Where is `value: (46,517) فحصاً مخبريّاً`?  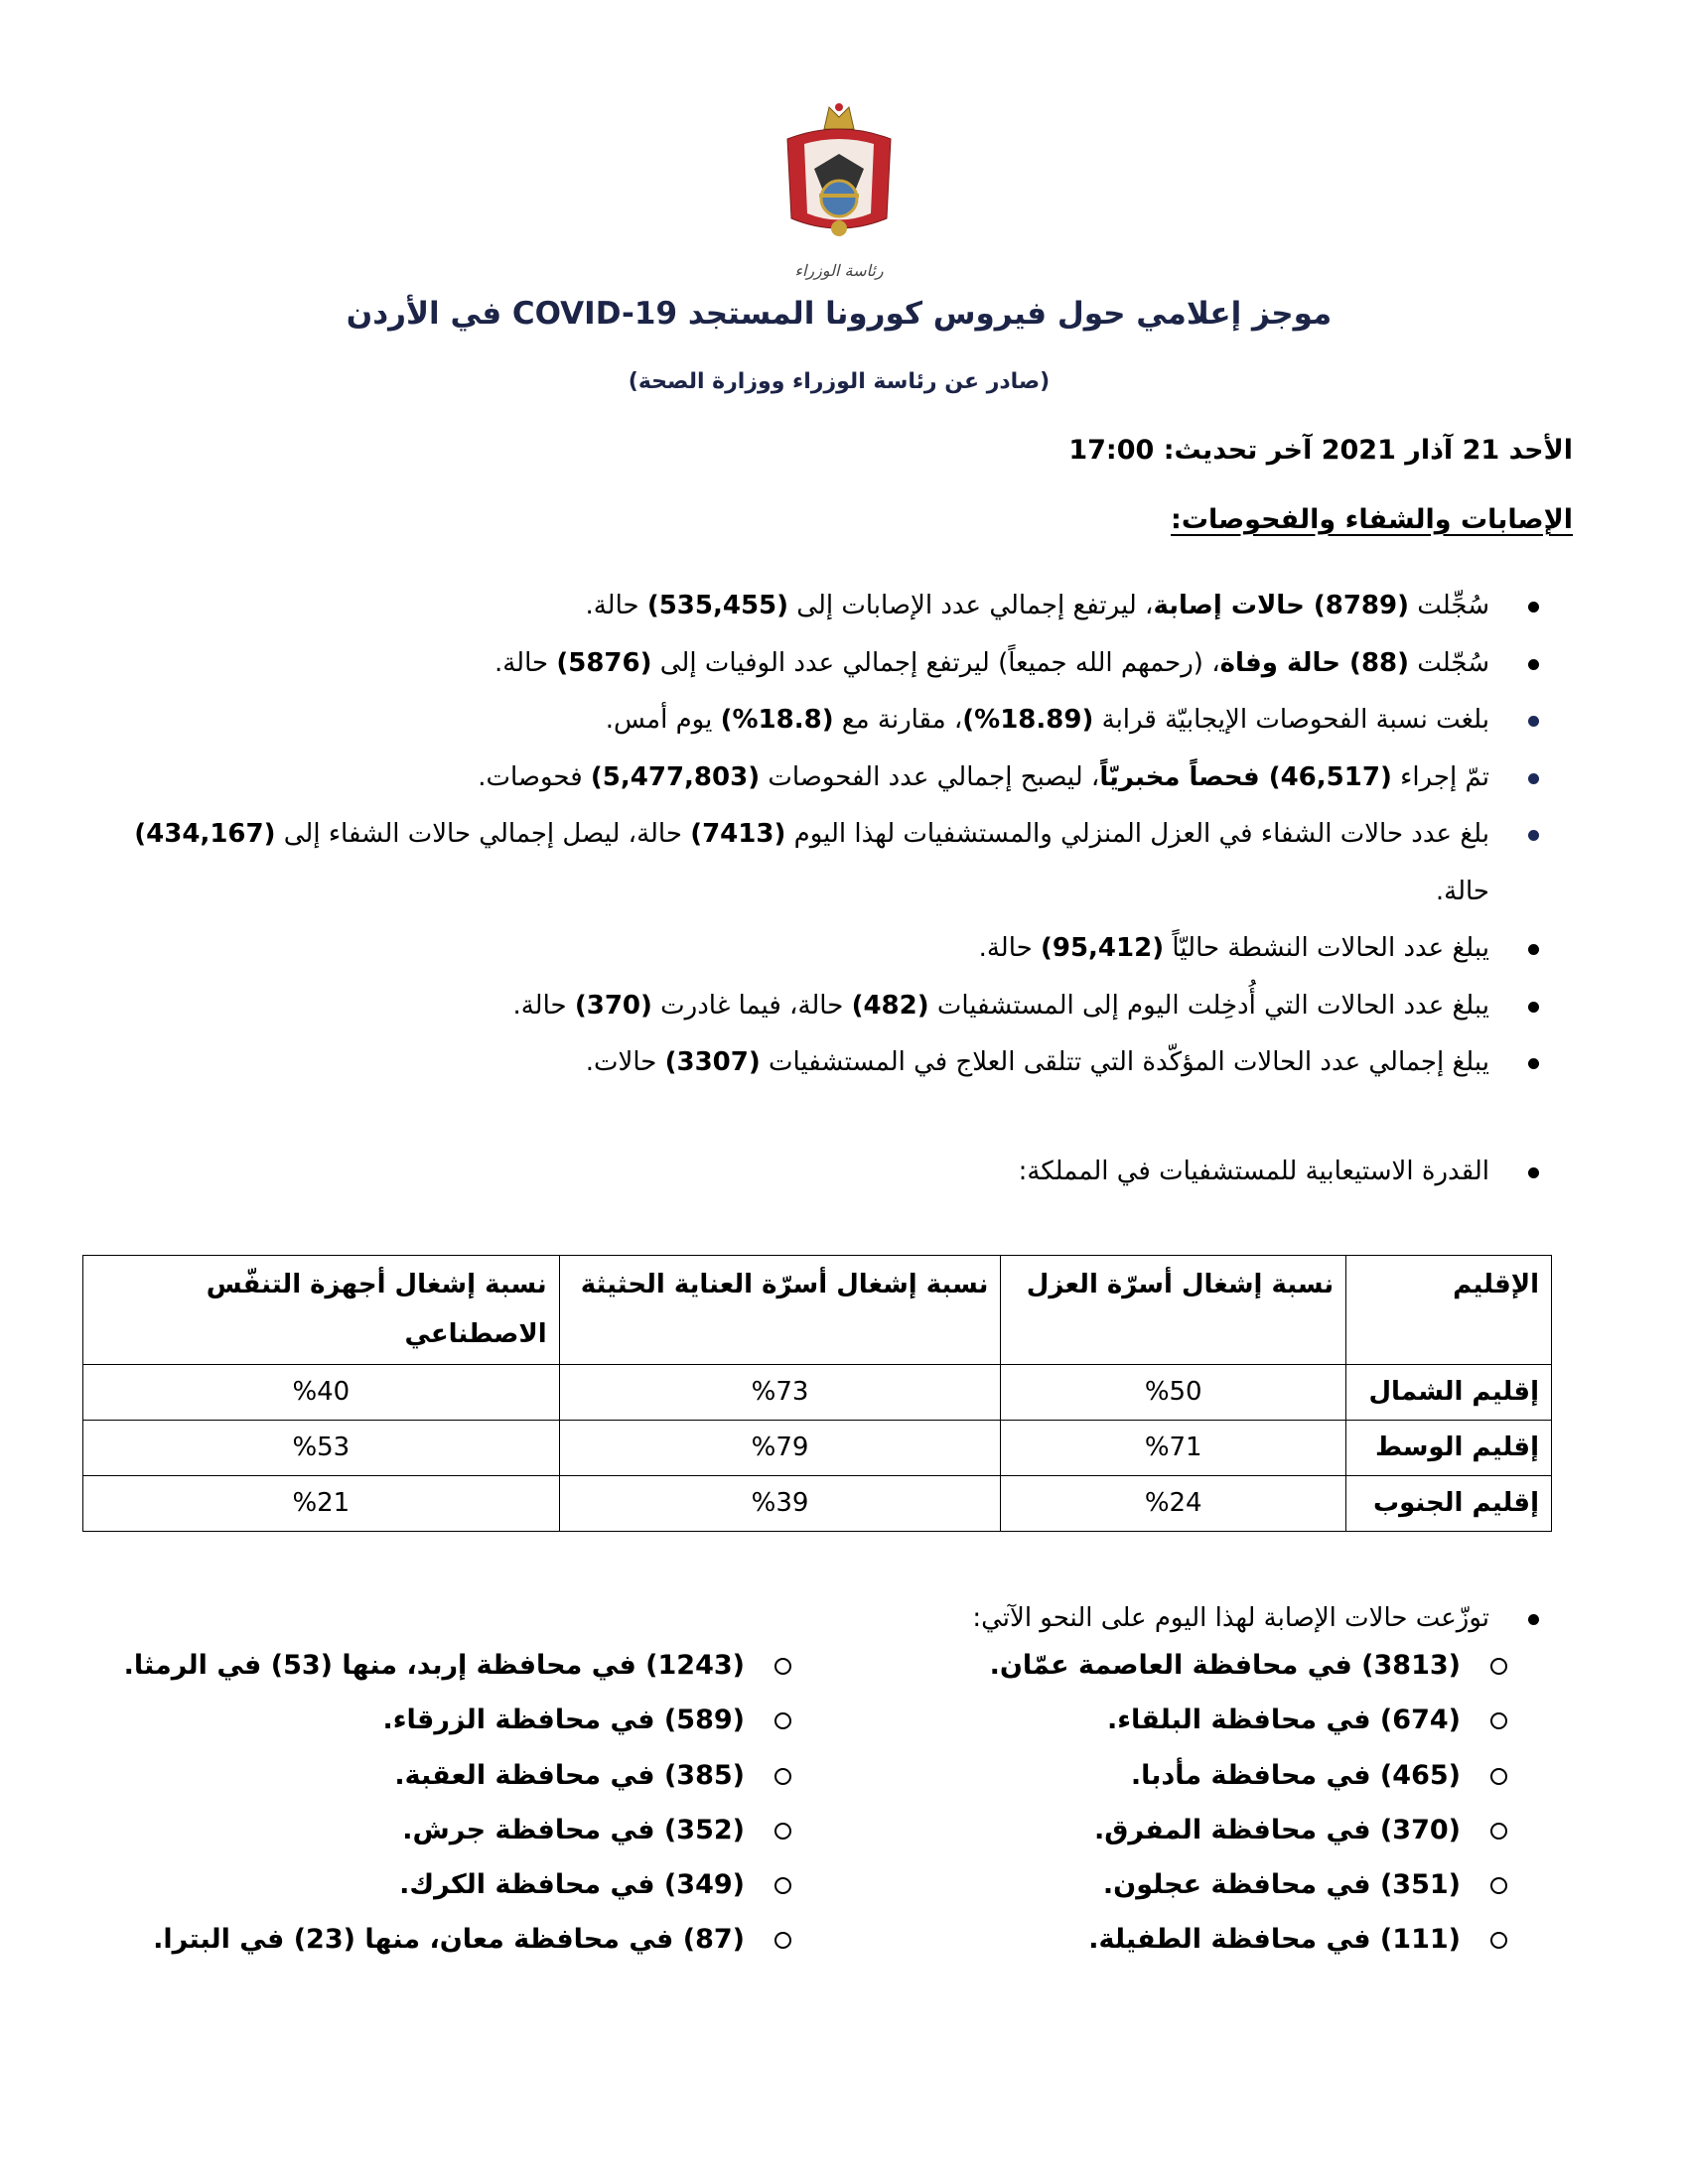
value: (46,517) فحصاً مخبريّاً is located at coordinates (1245, 776).